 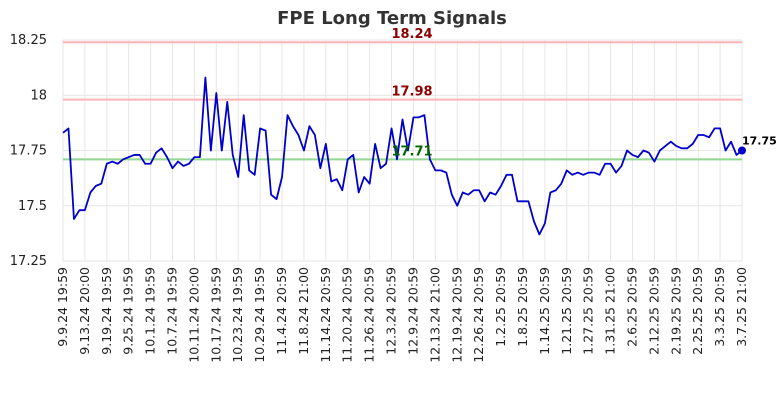 I want to click on x-tick-label: 10.17.24 19:59, so click(x=215, y=315).